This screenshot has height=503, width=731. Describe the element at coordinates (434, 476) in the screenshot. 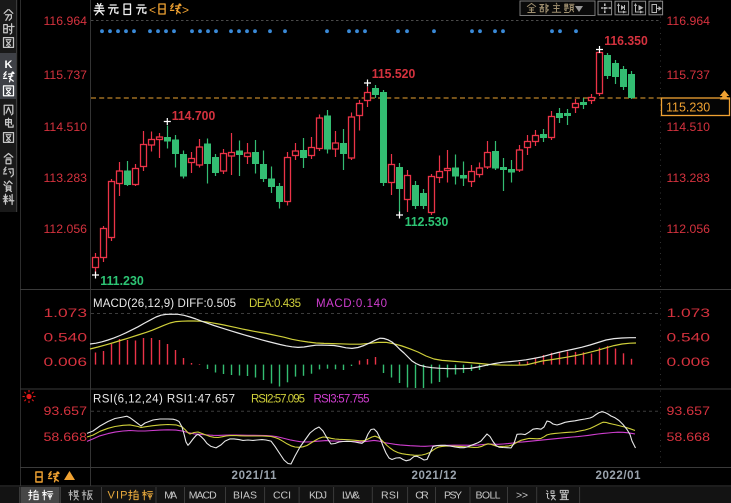

I see `svg-text: 2021/12` at that location.